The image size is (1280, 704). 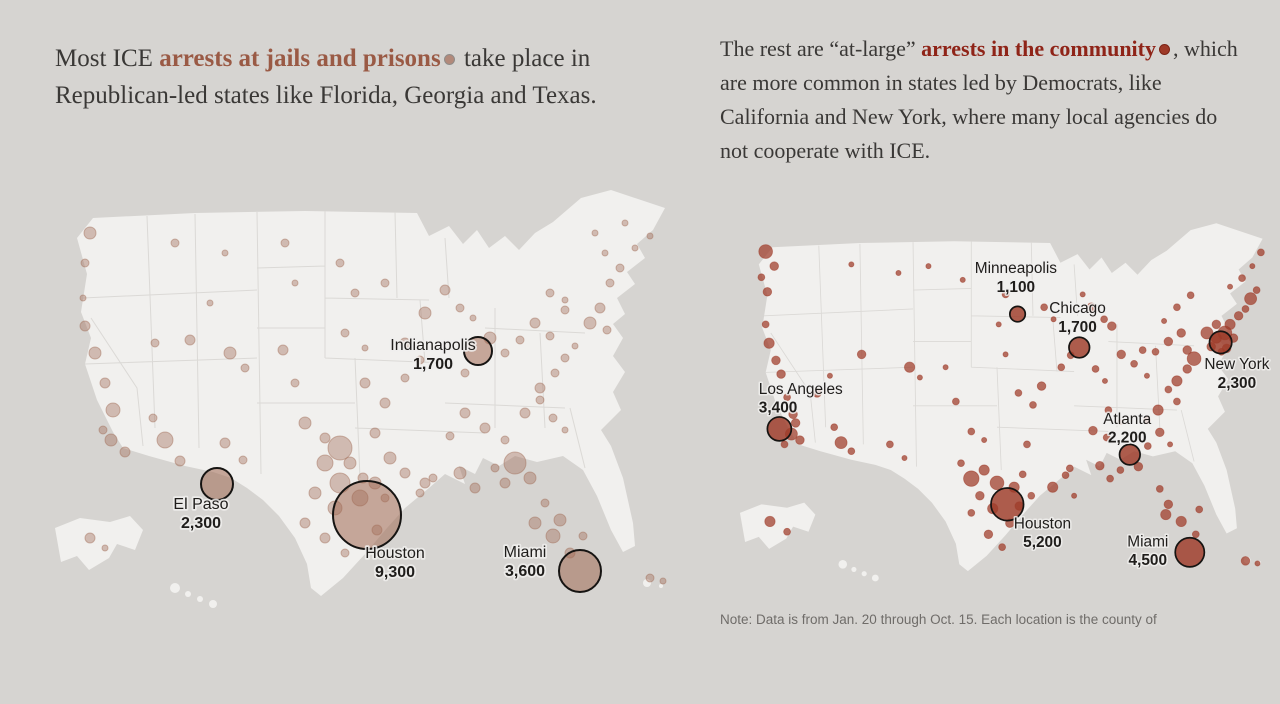 I want to click on city-value-new-york: 2,300, so click(x=1237, y=383).